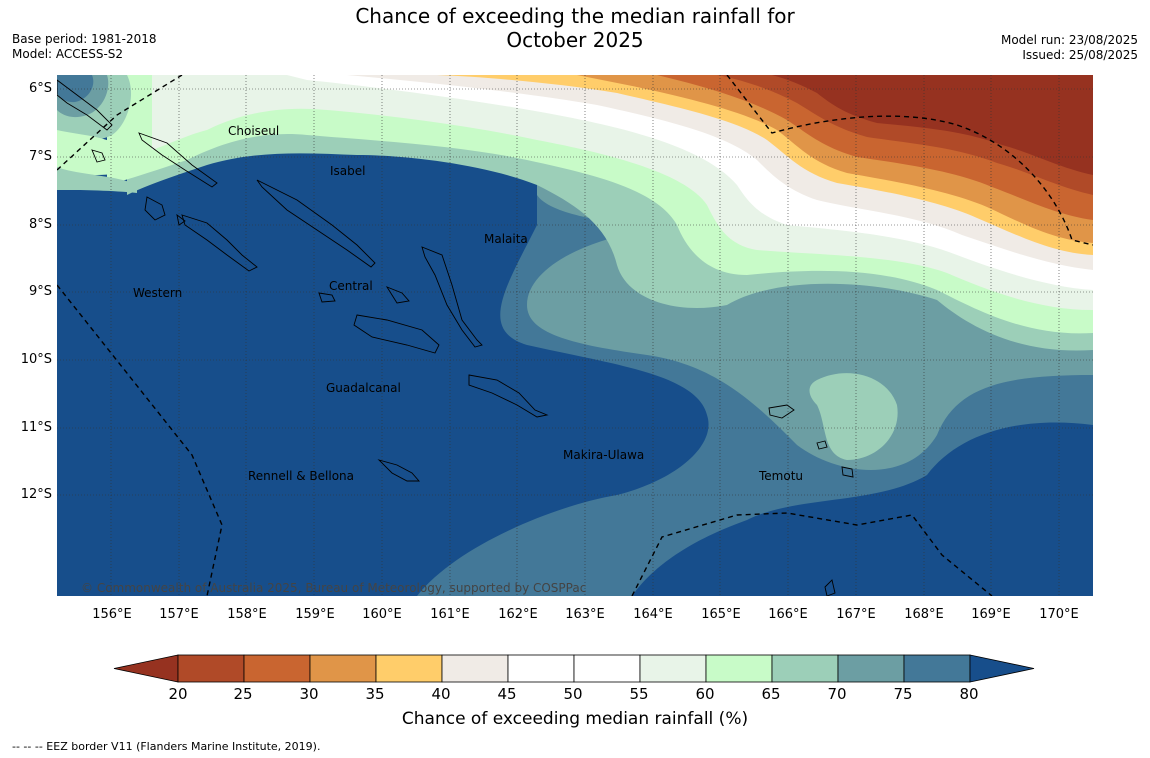 The width and height of the screenshot is (1150, 758). I want to click on colorbar-tick: 25, so click(243, 694).